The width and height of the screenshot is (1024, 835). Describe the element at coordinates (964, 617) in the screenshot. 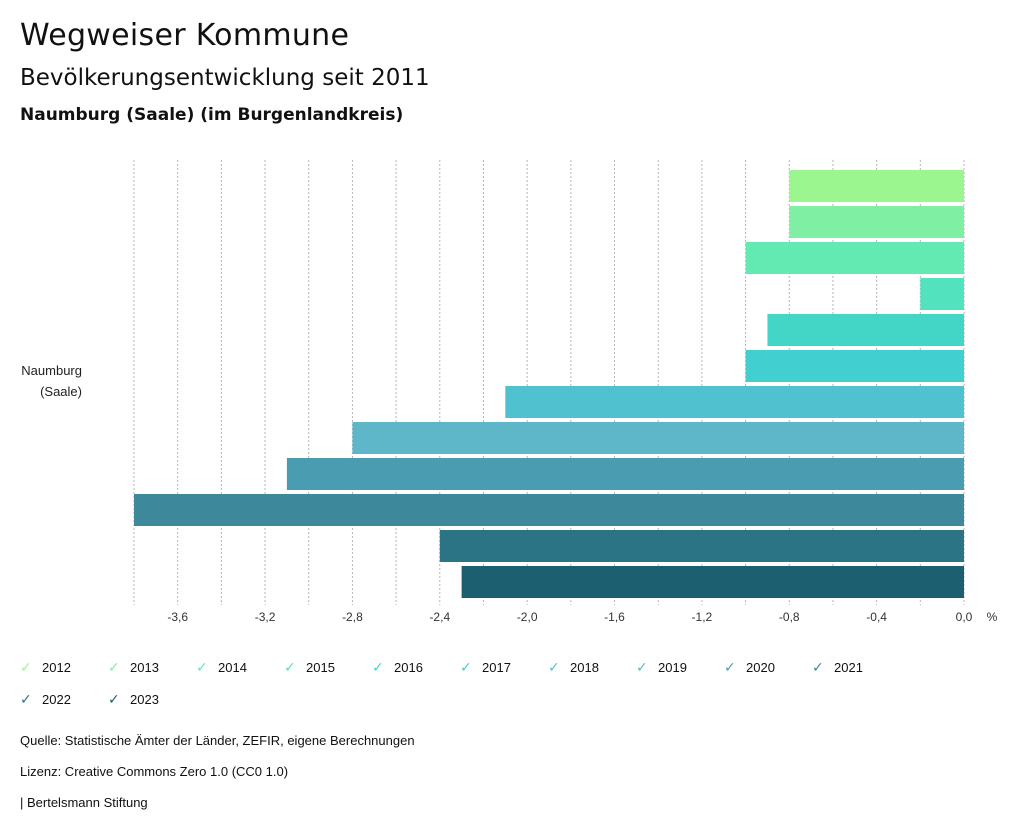

I see `x-tick-label: 0,0` at that location.